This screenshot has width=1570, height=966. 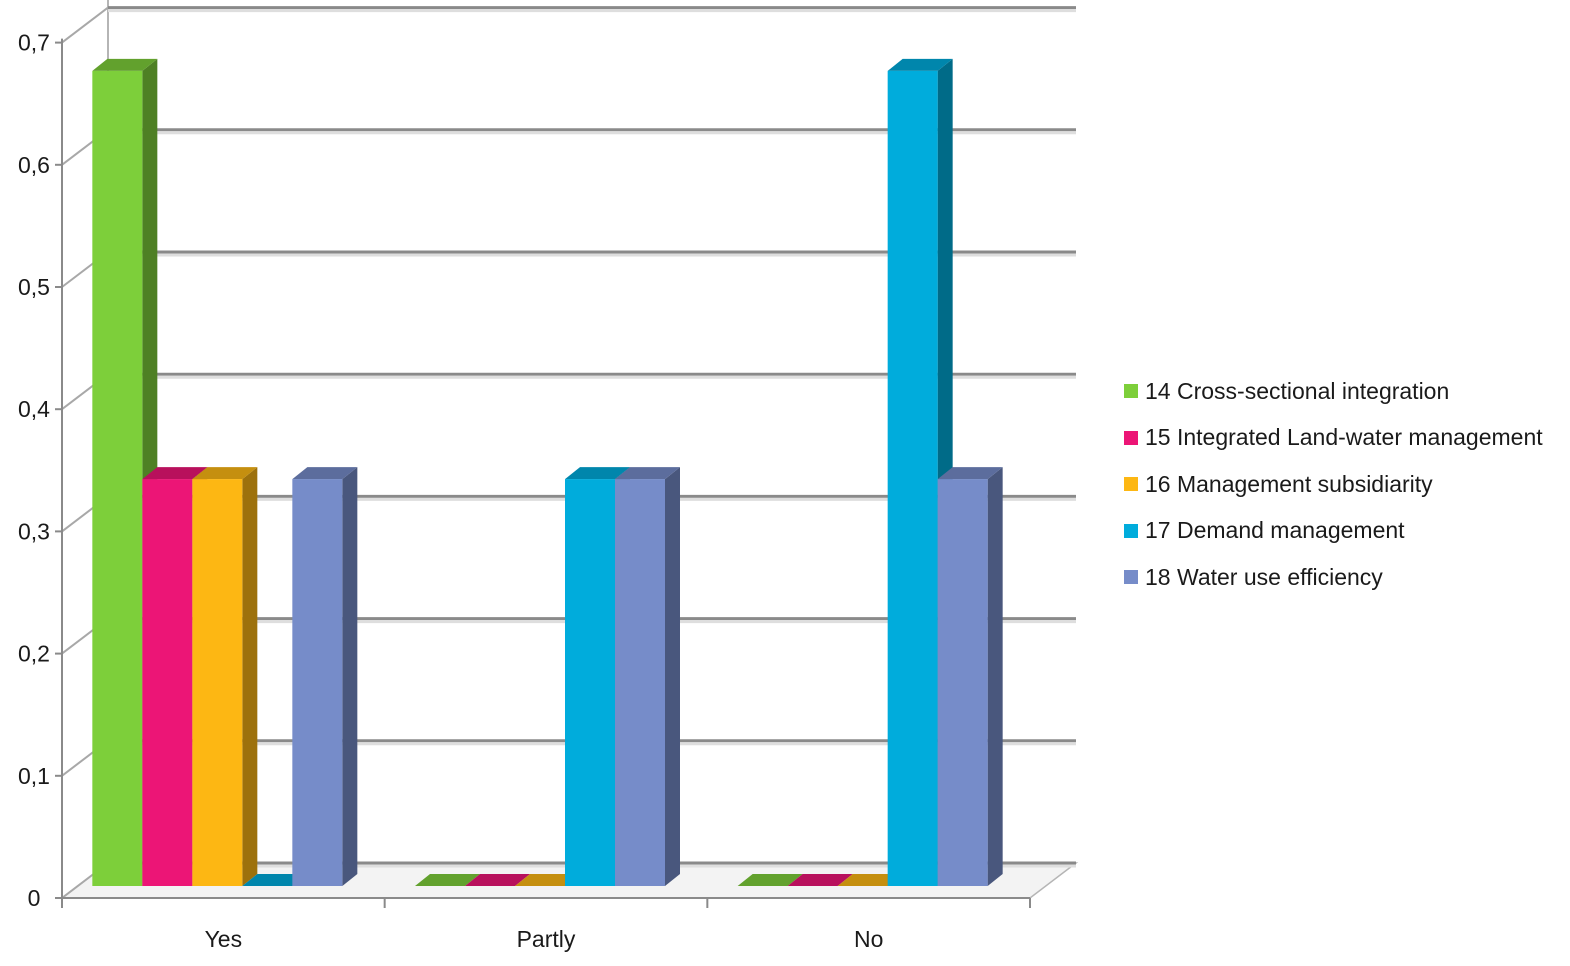 What do you see at coordinates (224, 939) in the screenshot?
I see `x-tick-label: Yes` at bounding box center [224, 939].